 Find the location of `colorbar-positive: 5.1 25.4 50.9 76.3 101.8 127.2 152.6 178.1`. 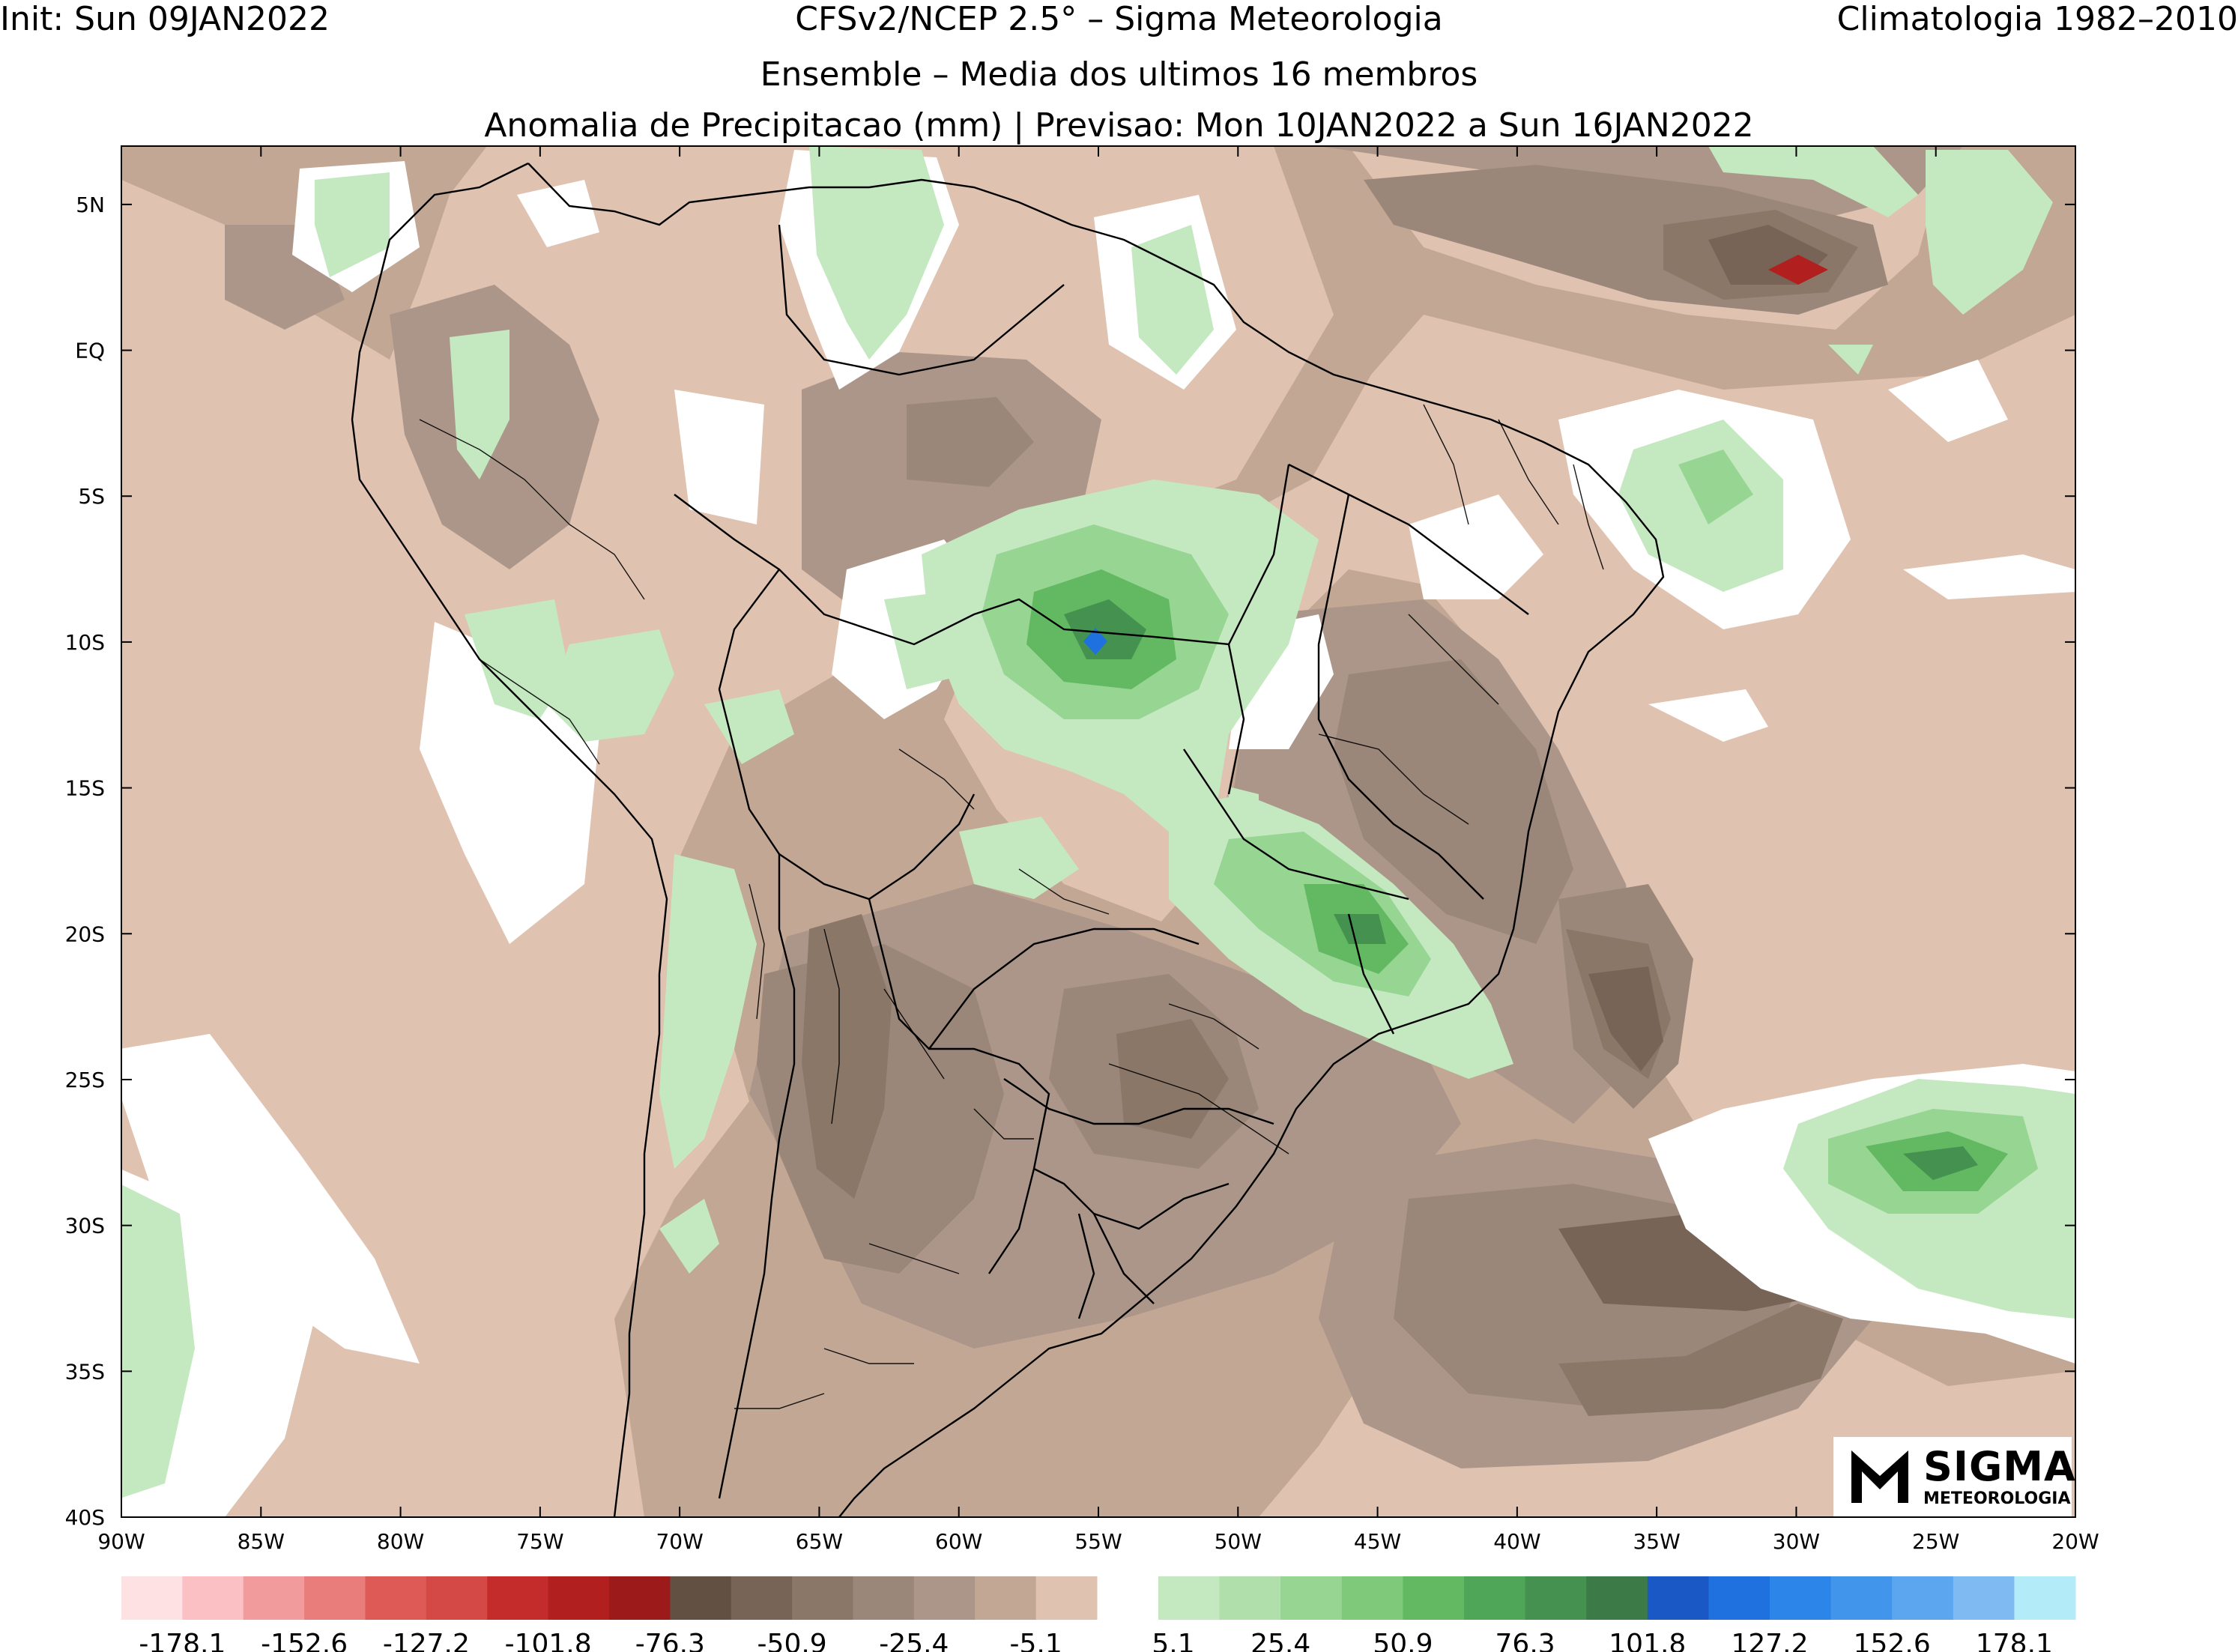

colorbar-positive: 5.1 25.4 50.9 76.3 101.8 127.2 152.6 178.1 is located at coordinates (1614, 1614).